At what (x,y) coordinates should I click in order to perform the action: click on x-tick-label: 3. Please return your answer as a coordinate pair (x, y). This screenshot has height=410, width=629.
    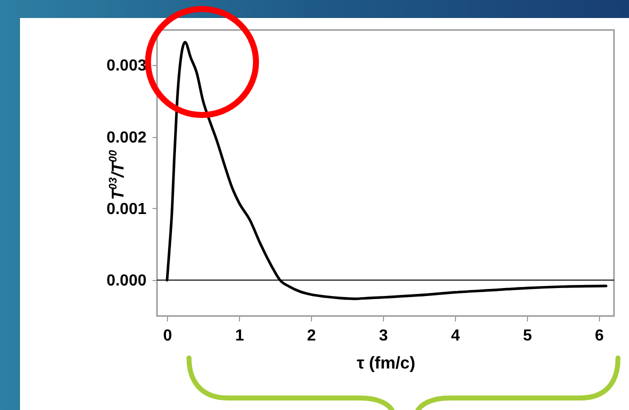
    Looking at the image, I should click on (383, 336).